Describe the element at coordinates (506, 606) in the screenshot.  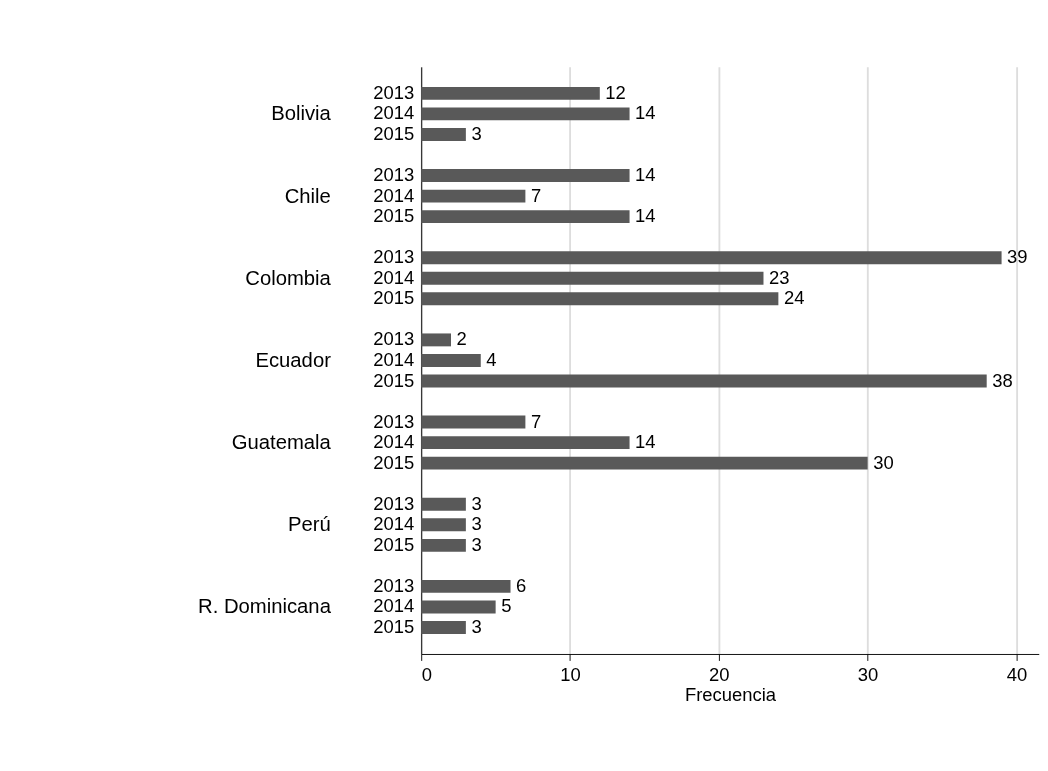
I see `data-label: 5` at that location.